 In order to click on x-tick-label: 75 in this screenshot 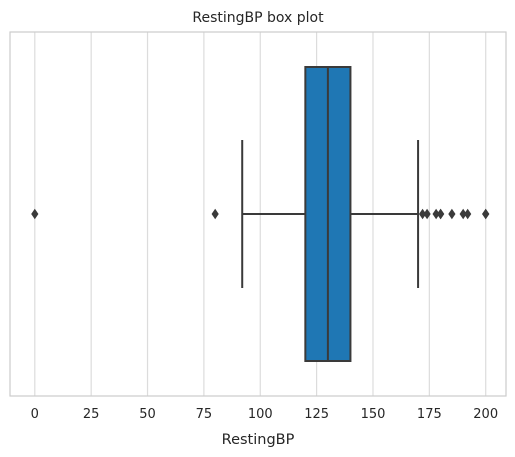, I will do `click(204, 414)`.